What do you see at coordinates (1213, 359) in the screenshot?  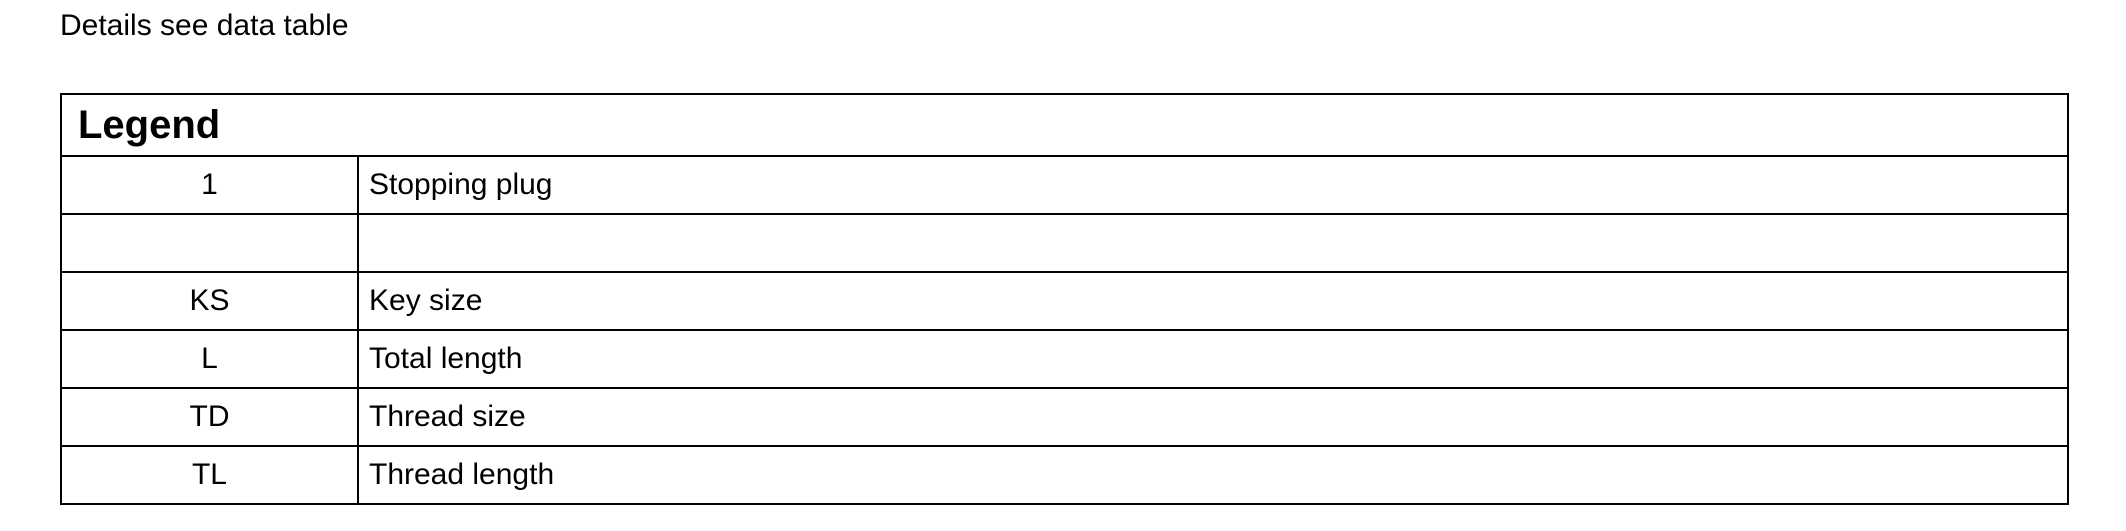 I see `legend-description: Total length` at bounding box center [1213, 359].